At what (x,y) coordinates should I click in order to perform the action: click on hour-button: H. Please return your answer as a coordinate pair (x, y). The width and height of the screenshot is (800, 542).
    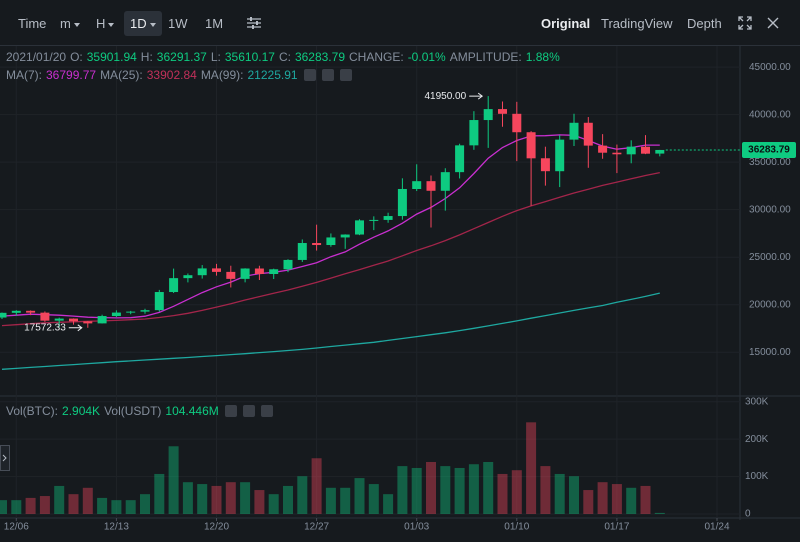
    Looking at the image, I should click on (105, 23).